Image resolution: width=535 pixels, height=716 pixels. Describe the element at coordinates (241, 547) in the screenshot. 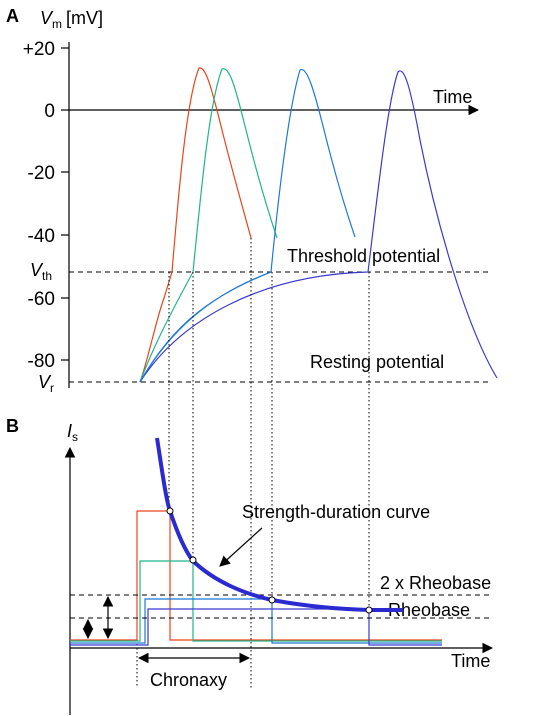

I see `sd-curve-pointer` at that location.